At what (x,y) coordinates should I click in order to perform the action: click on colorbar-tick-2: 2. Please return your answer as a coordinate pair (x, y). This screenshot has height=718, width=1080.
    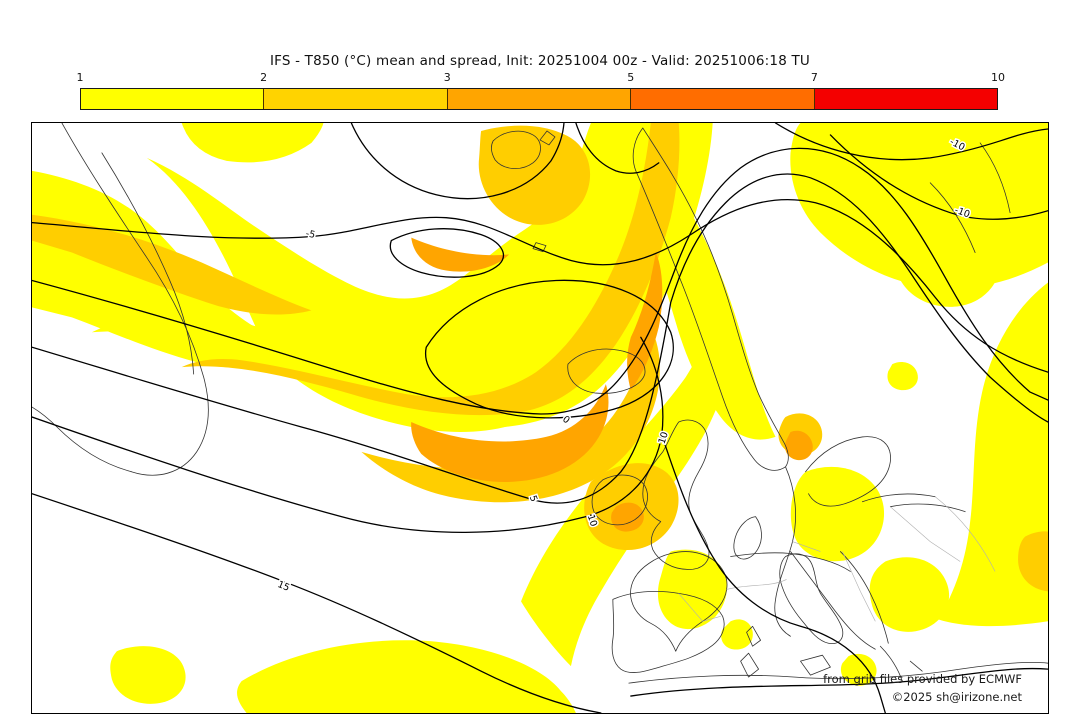
    Looking at the image, I should click on (264, 77).